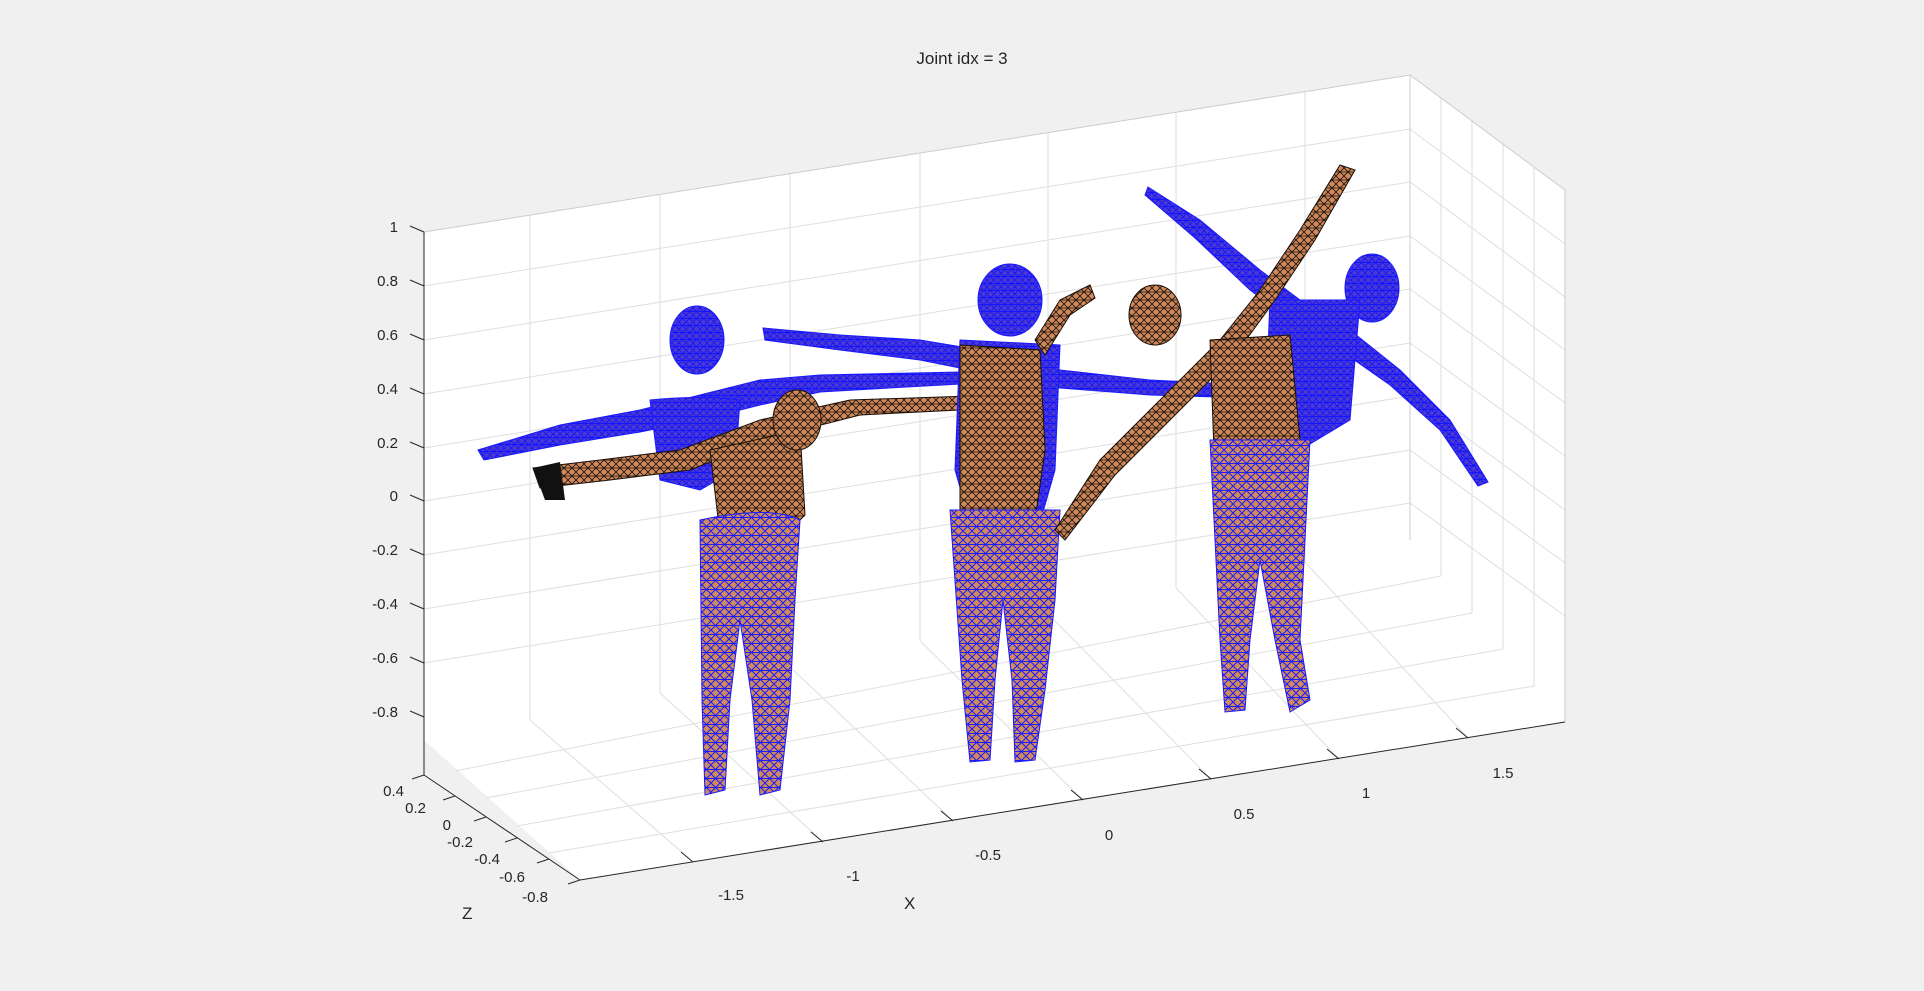 This screenshot has height=991, width=1924. What do you see at coordinates (496, 829) in the screenshot?
I see `z-axis-ticks` at bounding box center [496, 829].